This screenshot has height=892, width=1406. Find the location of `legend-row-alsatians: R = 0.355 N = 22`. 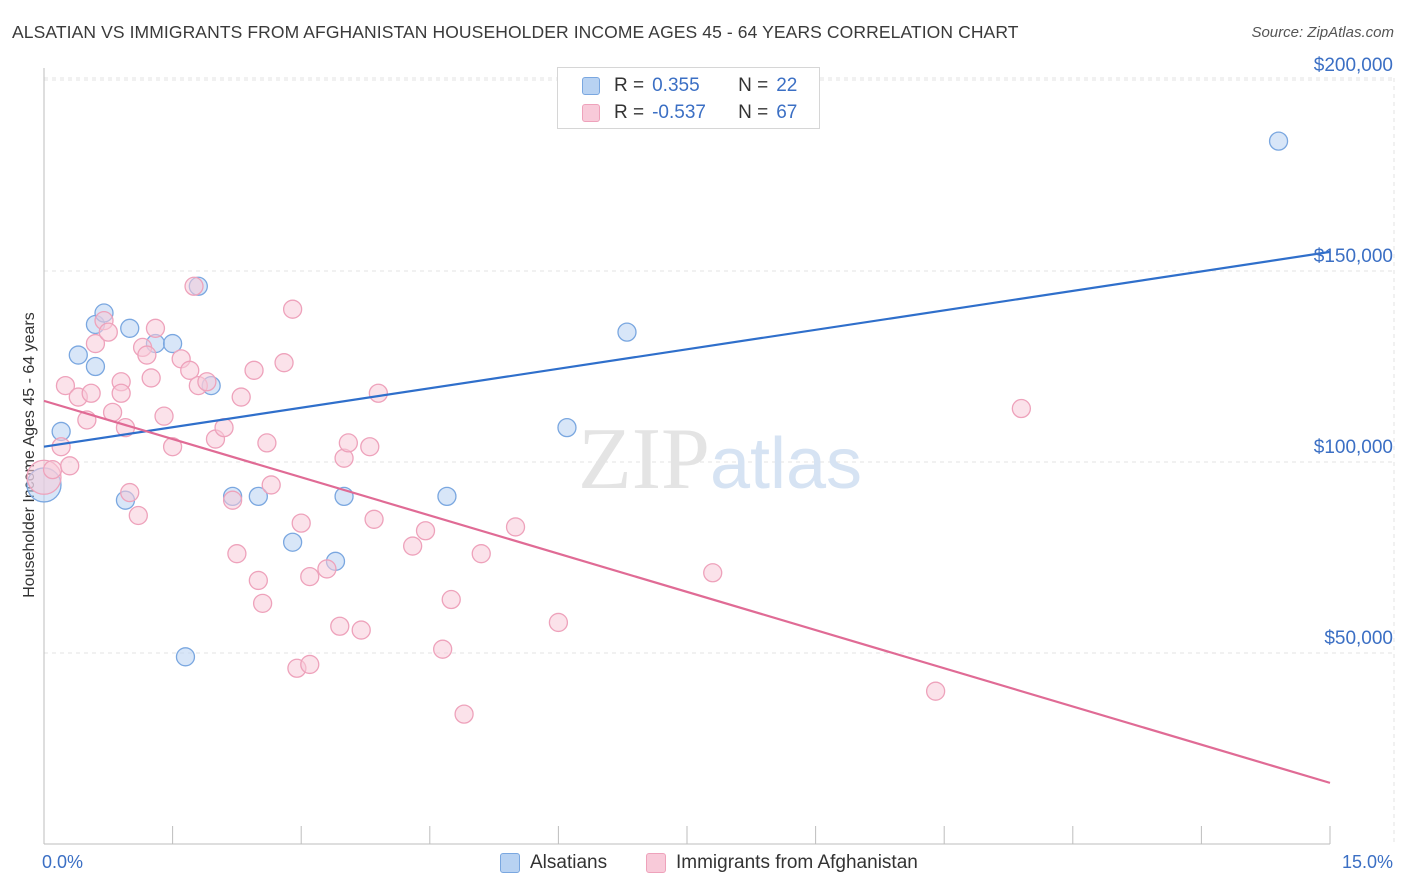

legend-row-alsatians: R = 0.355 N = 22 is located at coordinates (689, 86).